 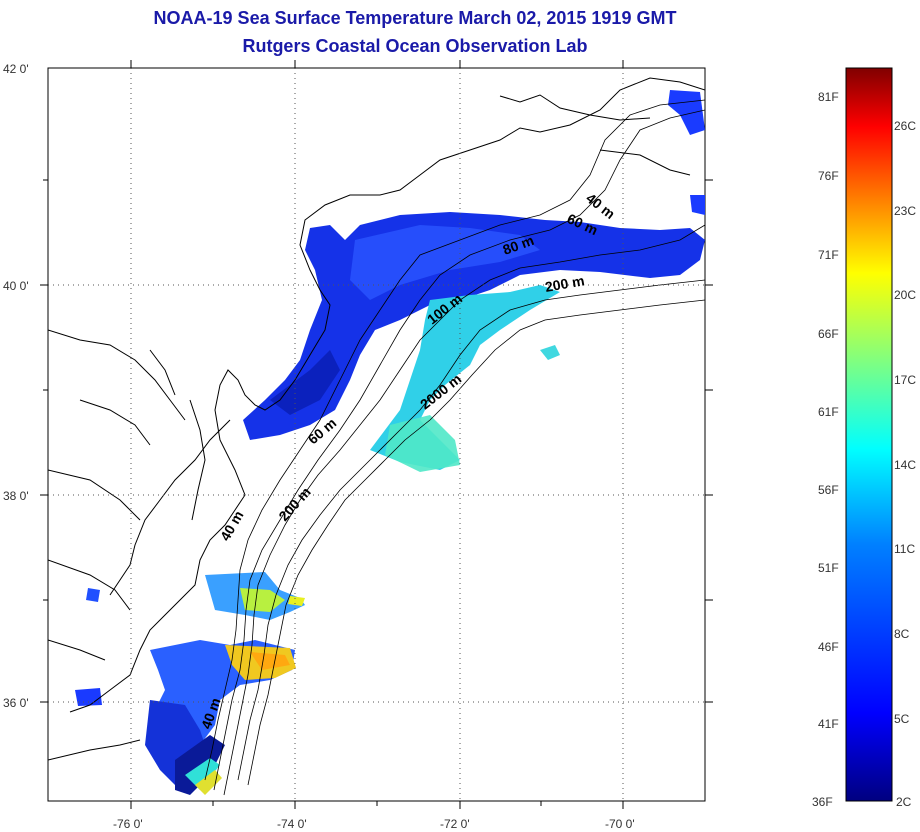 What do you see at coordinates (828, 334) in the screenshot?
I see `fahrenheit-label: 66F` at bounding box center [828, 334].